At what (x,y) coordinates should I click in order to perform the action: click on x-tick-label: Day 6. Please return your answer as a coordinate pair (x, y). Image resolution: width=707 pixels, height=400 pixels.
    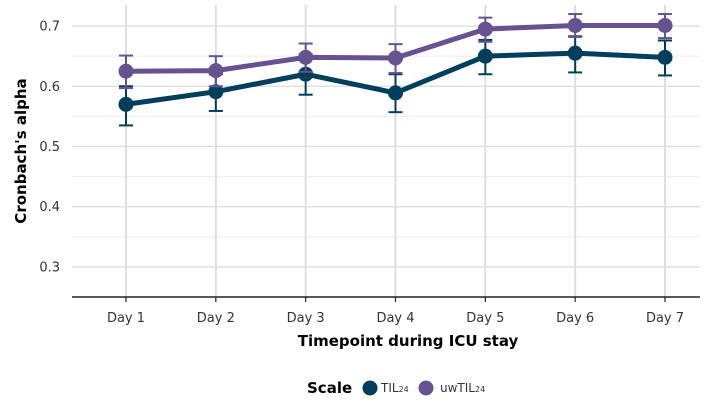
    Looking at the image, I should click on (575, 318).